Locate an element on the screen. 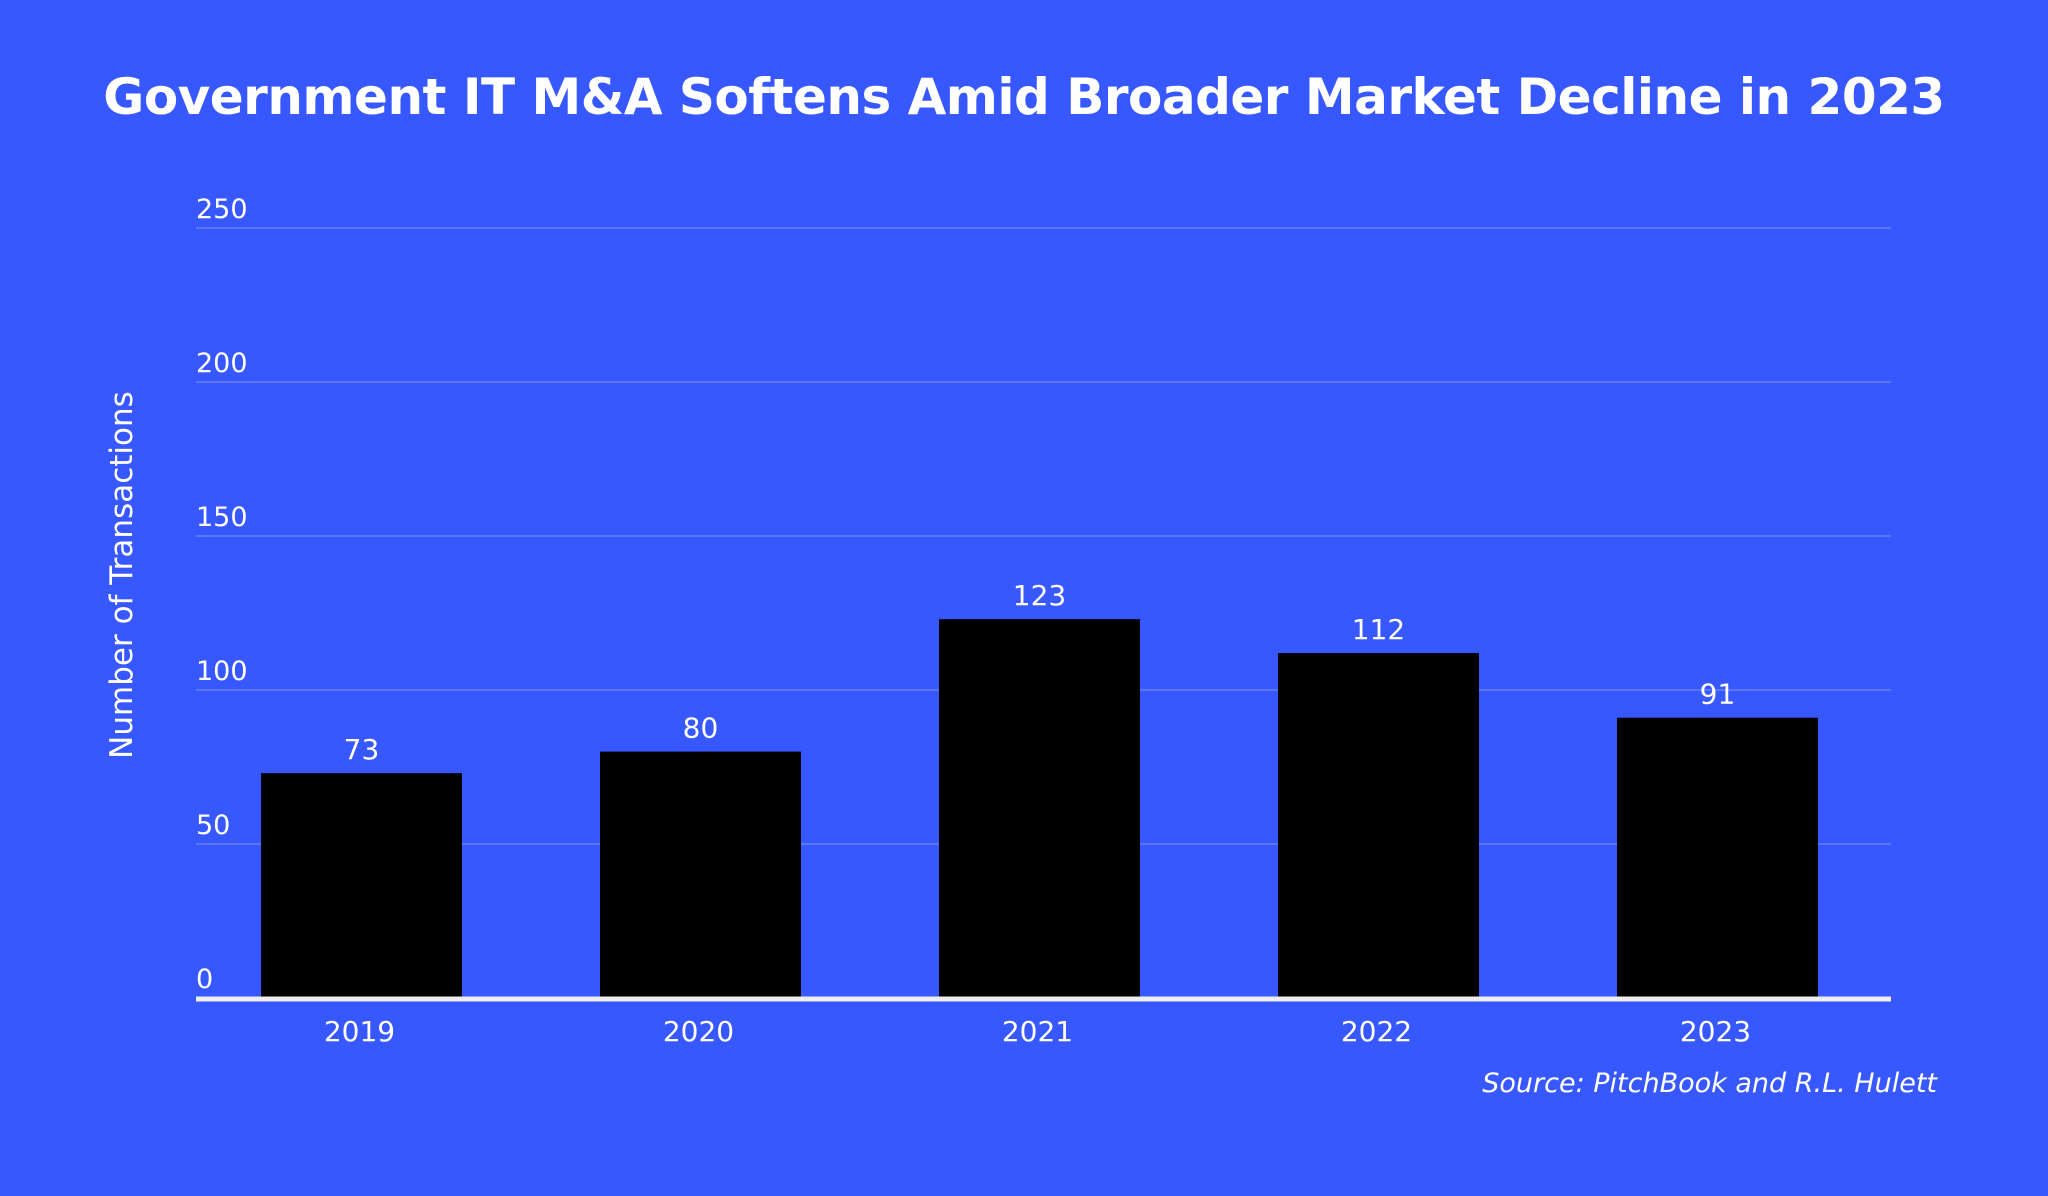  y-tick-label: 200 is located at coordinates (222, 363).